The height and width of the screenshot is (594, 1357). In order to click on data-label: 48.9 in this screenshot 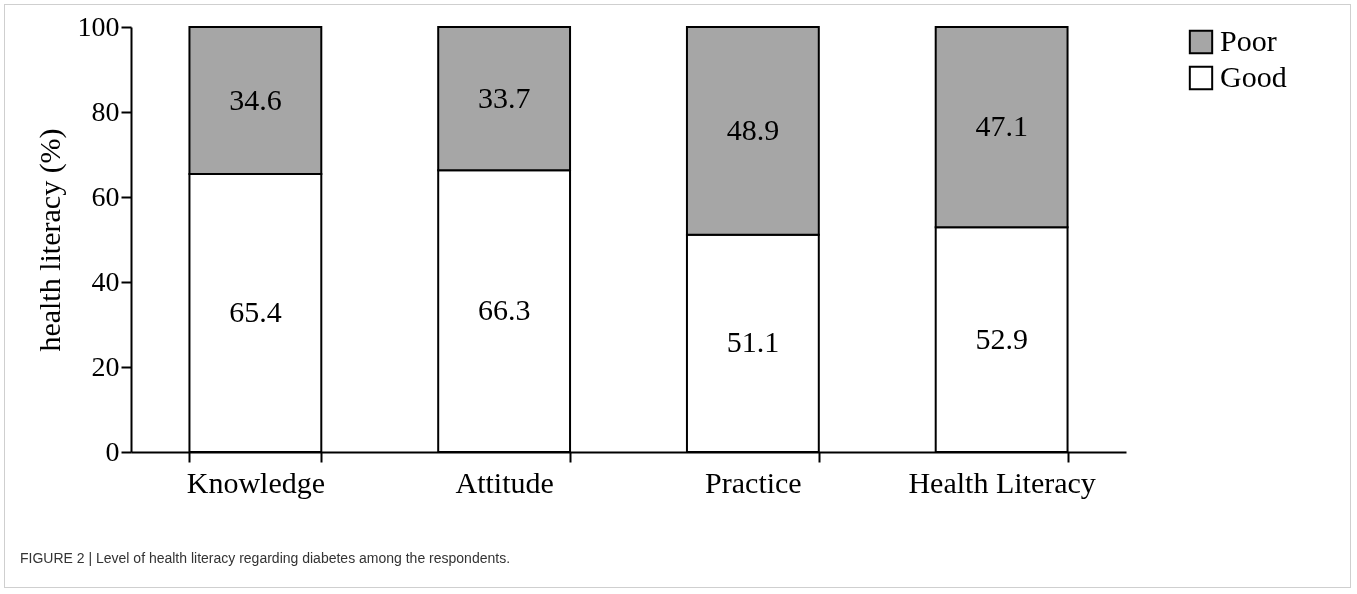, I will do `click(753, 129)`.